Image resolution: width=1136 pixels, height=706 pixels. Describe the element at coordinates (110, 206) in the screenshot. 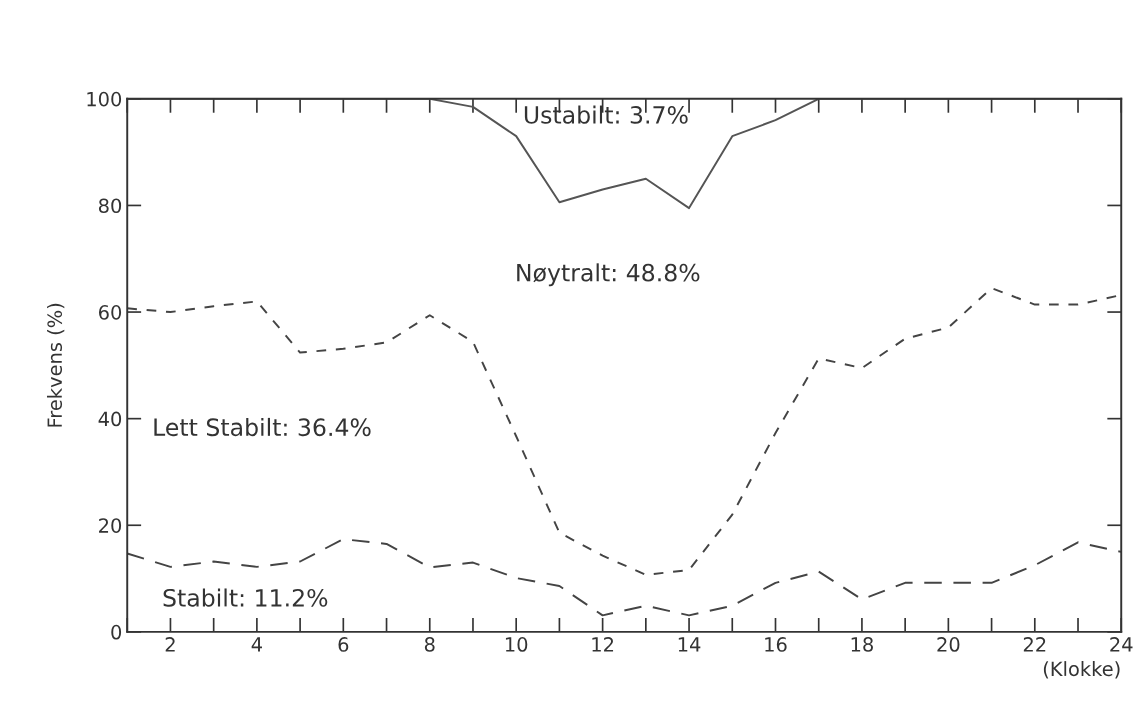

I see `y-tick-label: 80` at that location.